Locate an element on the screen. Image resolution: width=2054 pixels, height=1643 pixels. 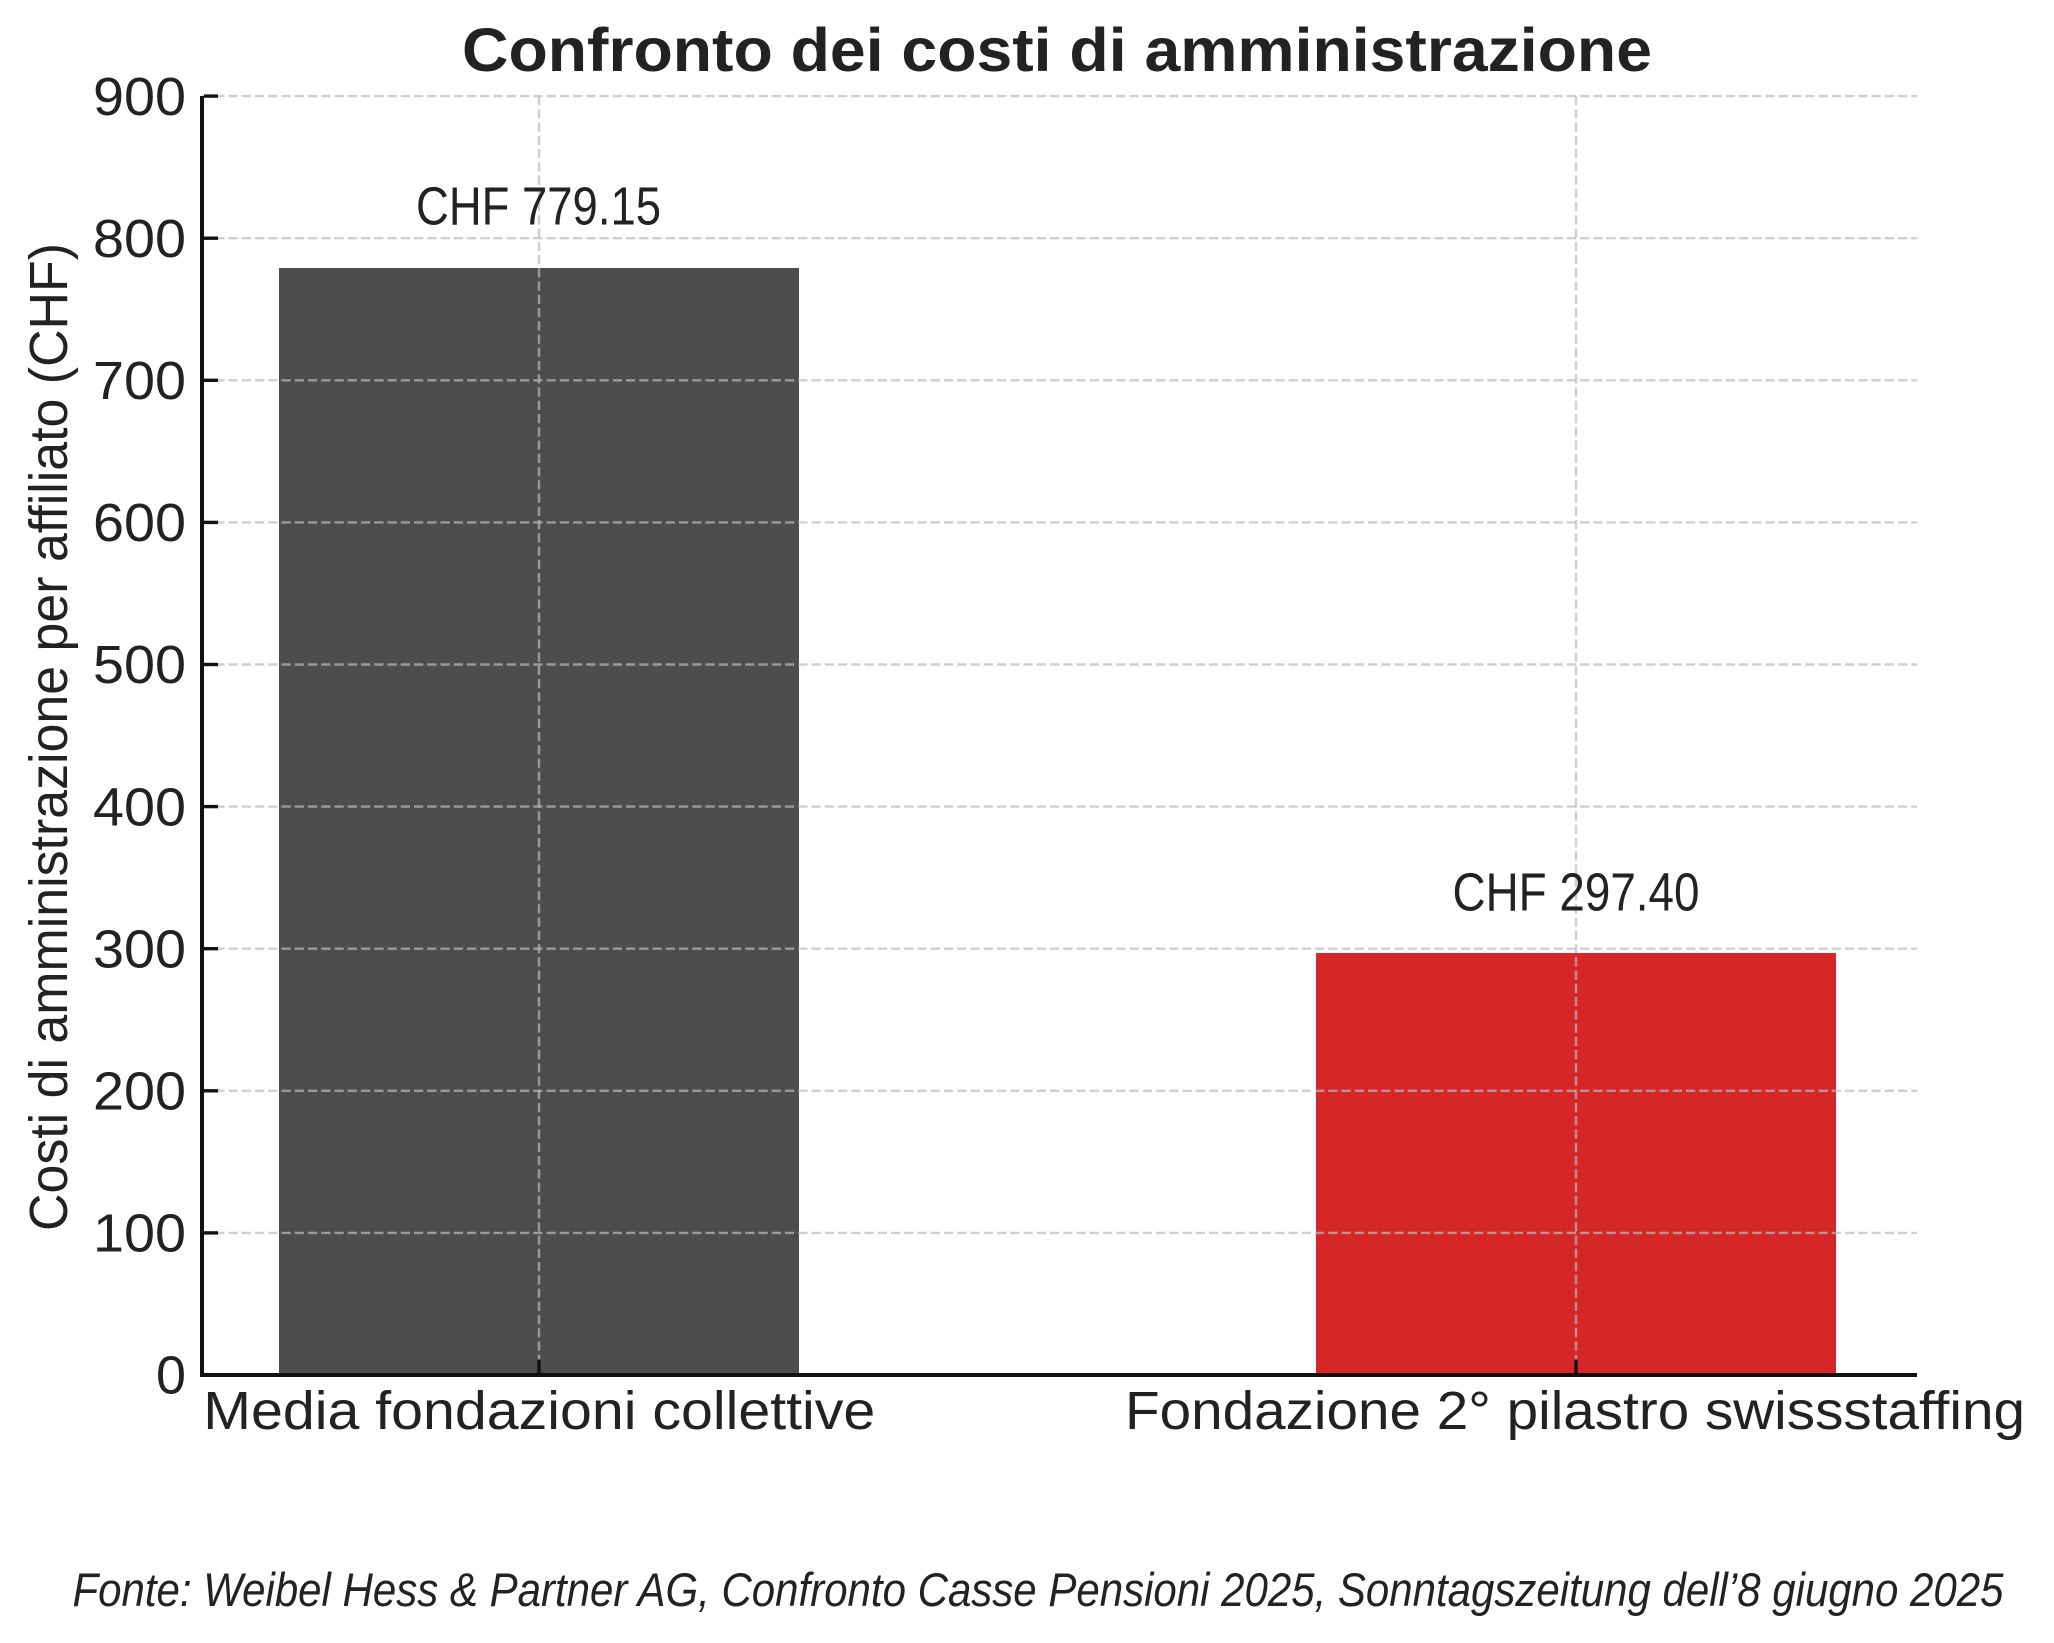
svg-text: 500 is located at coordinates (139, 665).